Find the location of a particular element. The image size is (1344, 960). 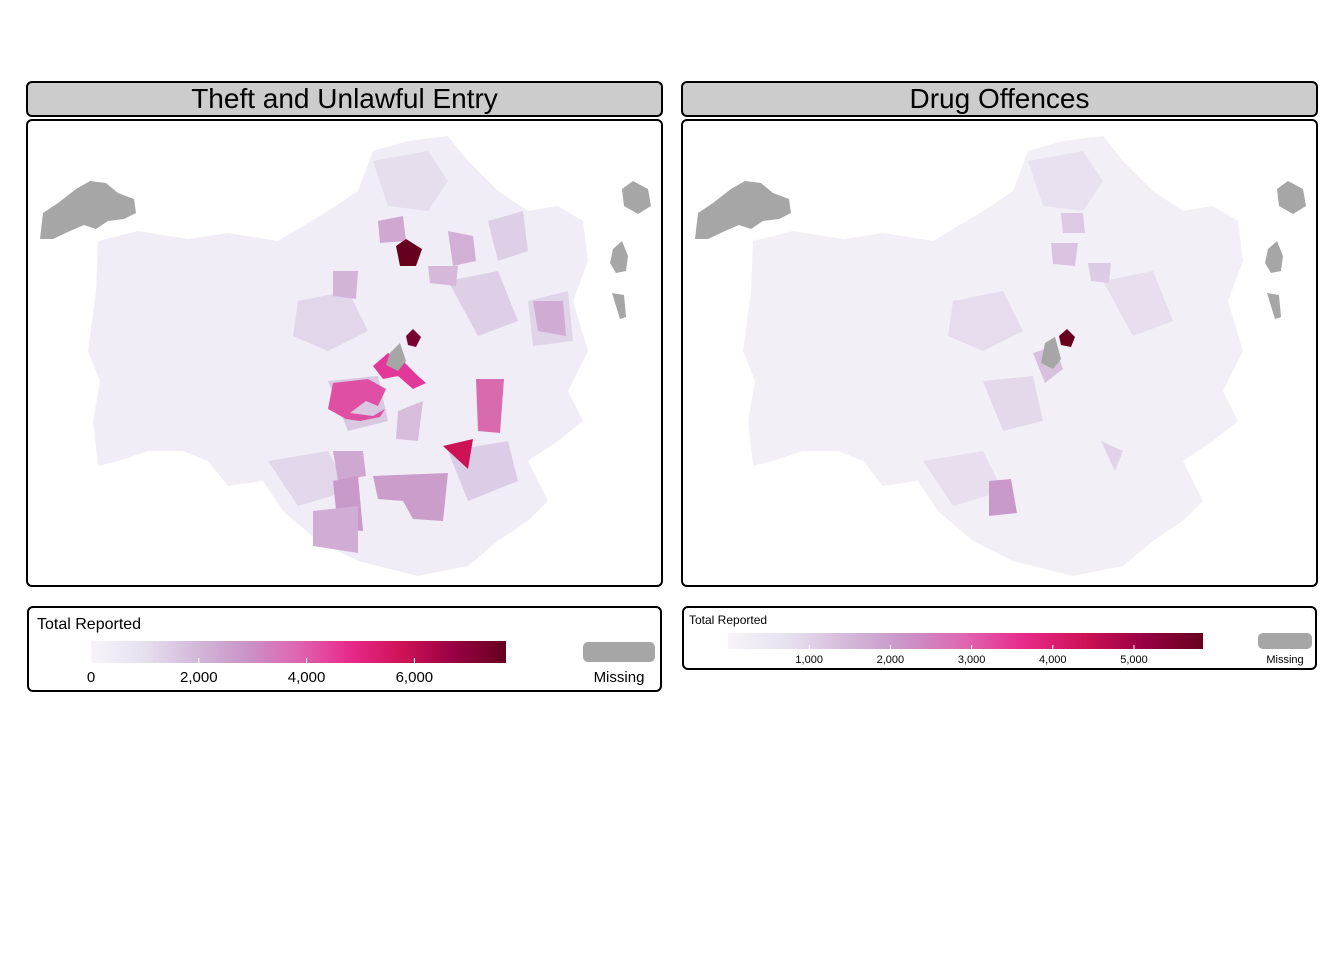

panel-title-theft: Theft and Unlawful Entry is located at coordinates (344, 99).